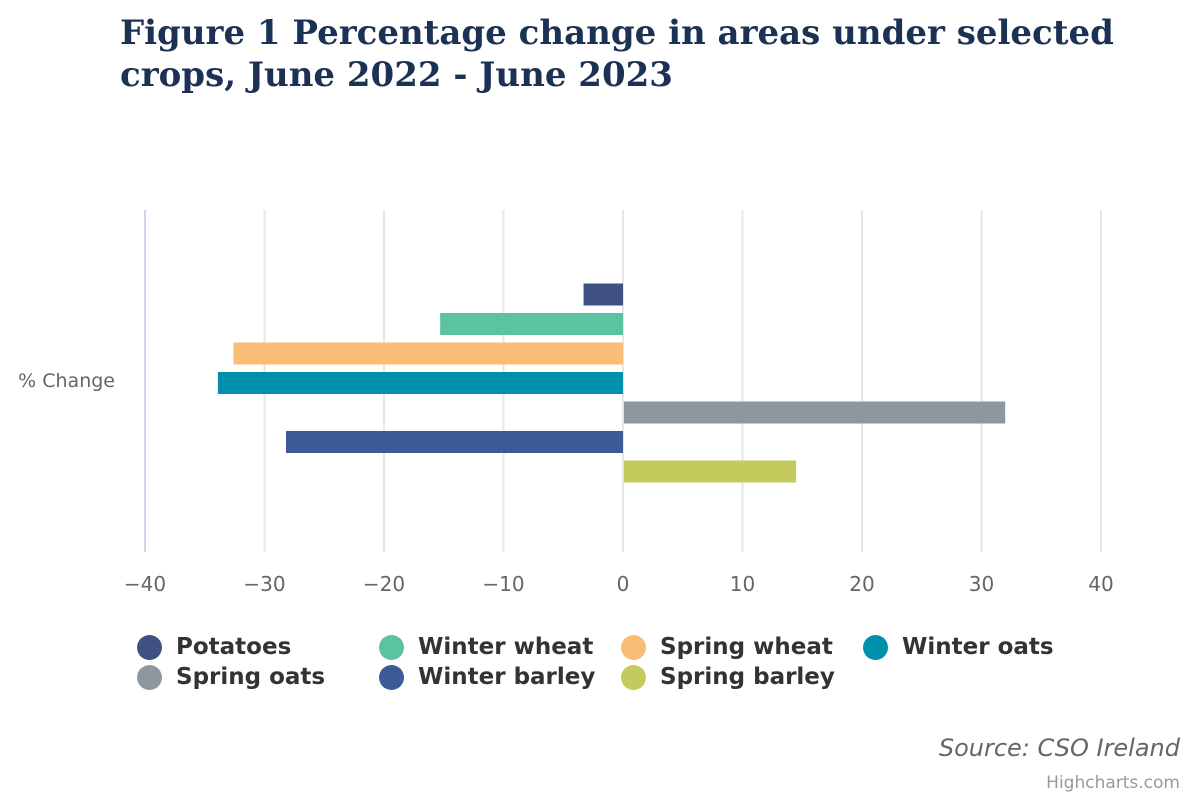 The width and height of the screenshot is (1200, 800). What do you see at coordinates (506, 647) in the screenshot?
I see `legend-label: Winter wheat` at bounding box center [506, 647].